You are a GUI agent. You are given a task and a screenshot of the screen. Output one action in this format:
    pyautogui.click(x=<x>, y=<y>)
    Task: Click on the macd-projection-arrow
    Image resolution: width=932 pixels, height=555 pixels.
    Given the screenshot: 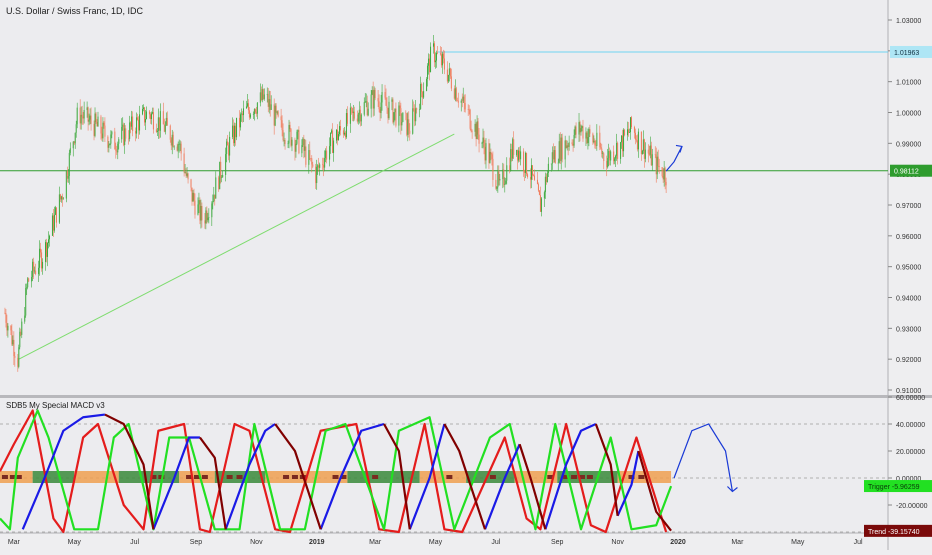 What is the action you would take?
    pyautogui.click(x=703, y=457)
    